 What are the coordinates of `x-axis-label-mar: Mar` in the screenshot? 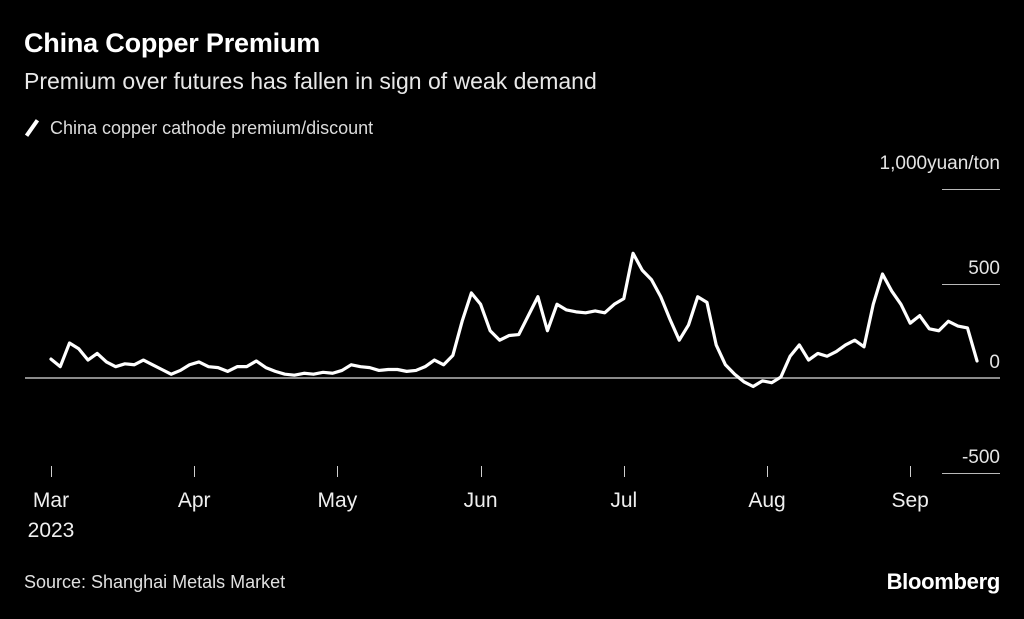 It's located at (51, 500).